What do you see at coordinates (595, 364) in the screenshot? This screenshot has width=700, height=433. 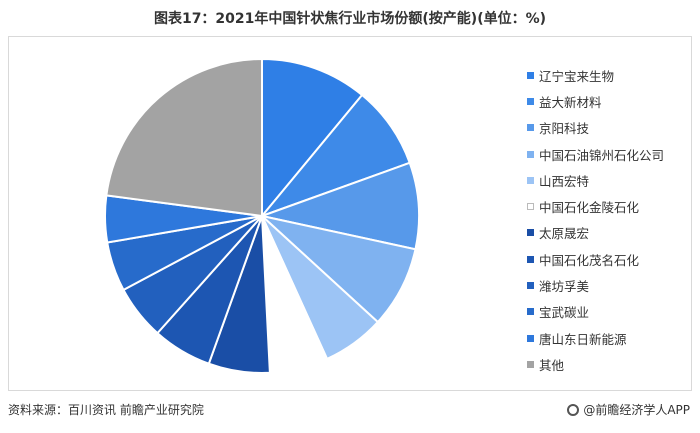 I see `legend-item-11: 其他` at bounding box center [595, 364].